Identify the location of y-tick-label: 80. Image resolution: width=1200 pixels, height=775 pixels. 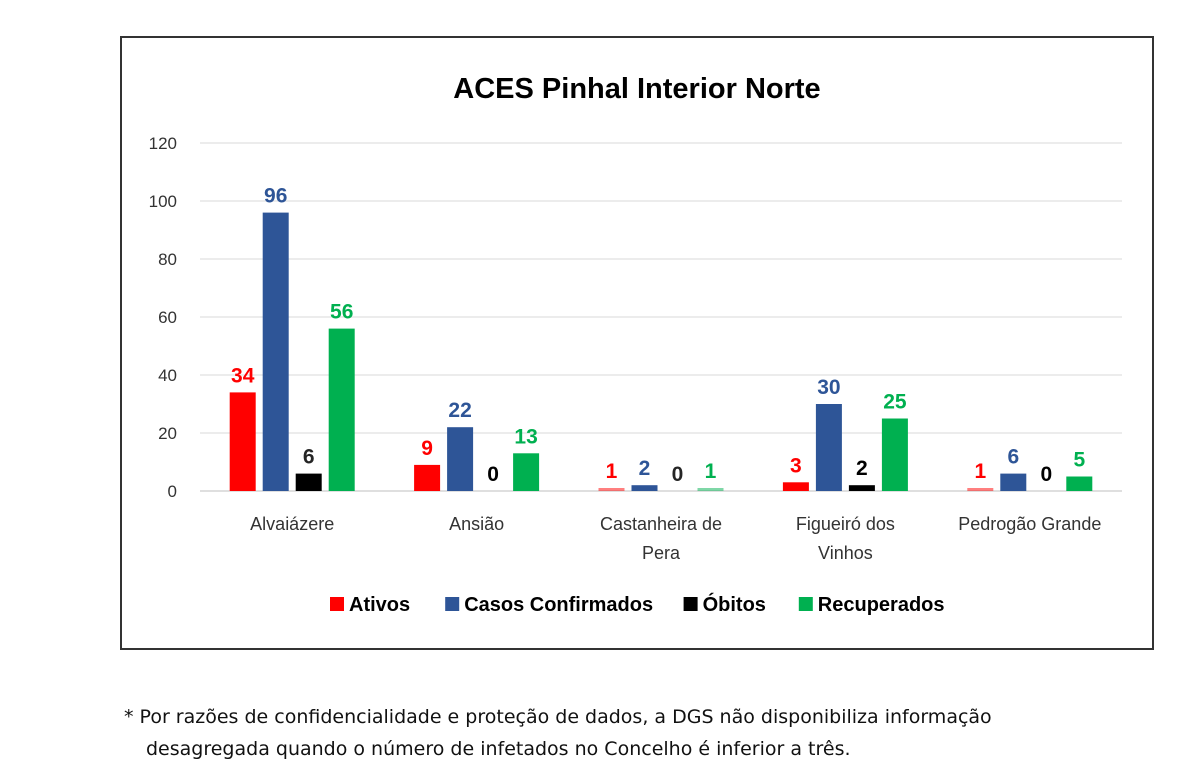
(167, 259).